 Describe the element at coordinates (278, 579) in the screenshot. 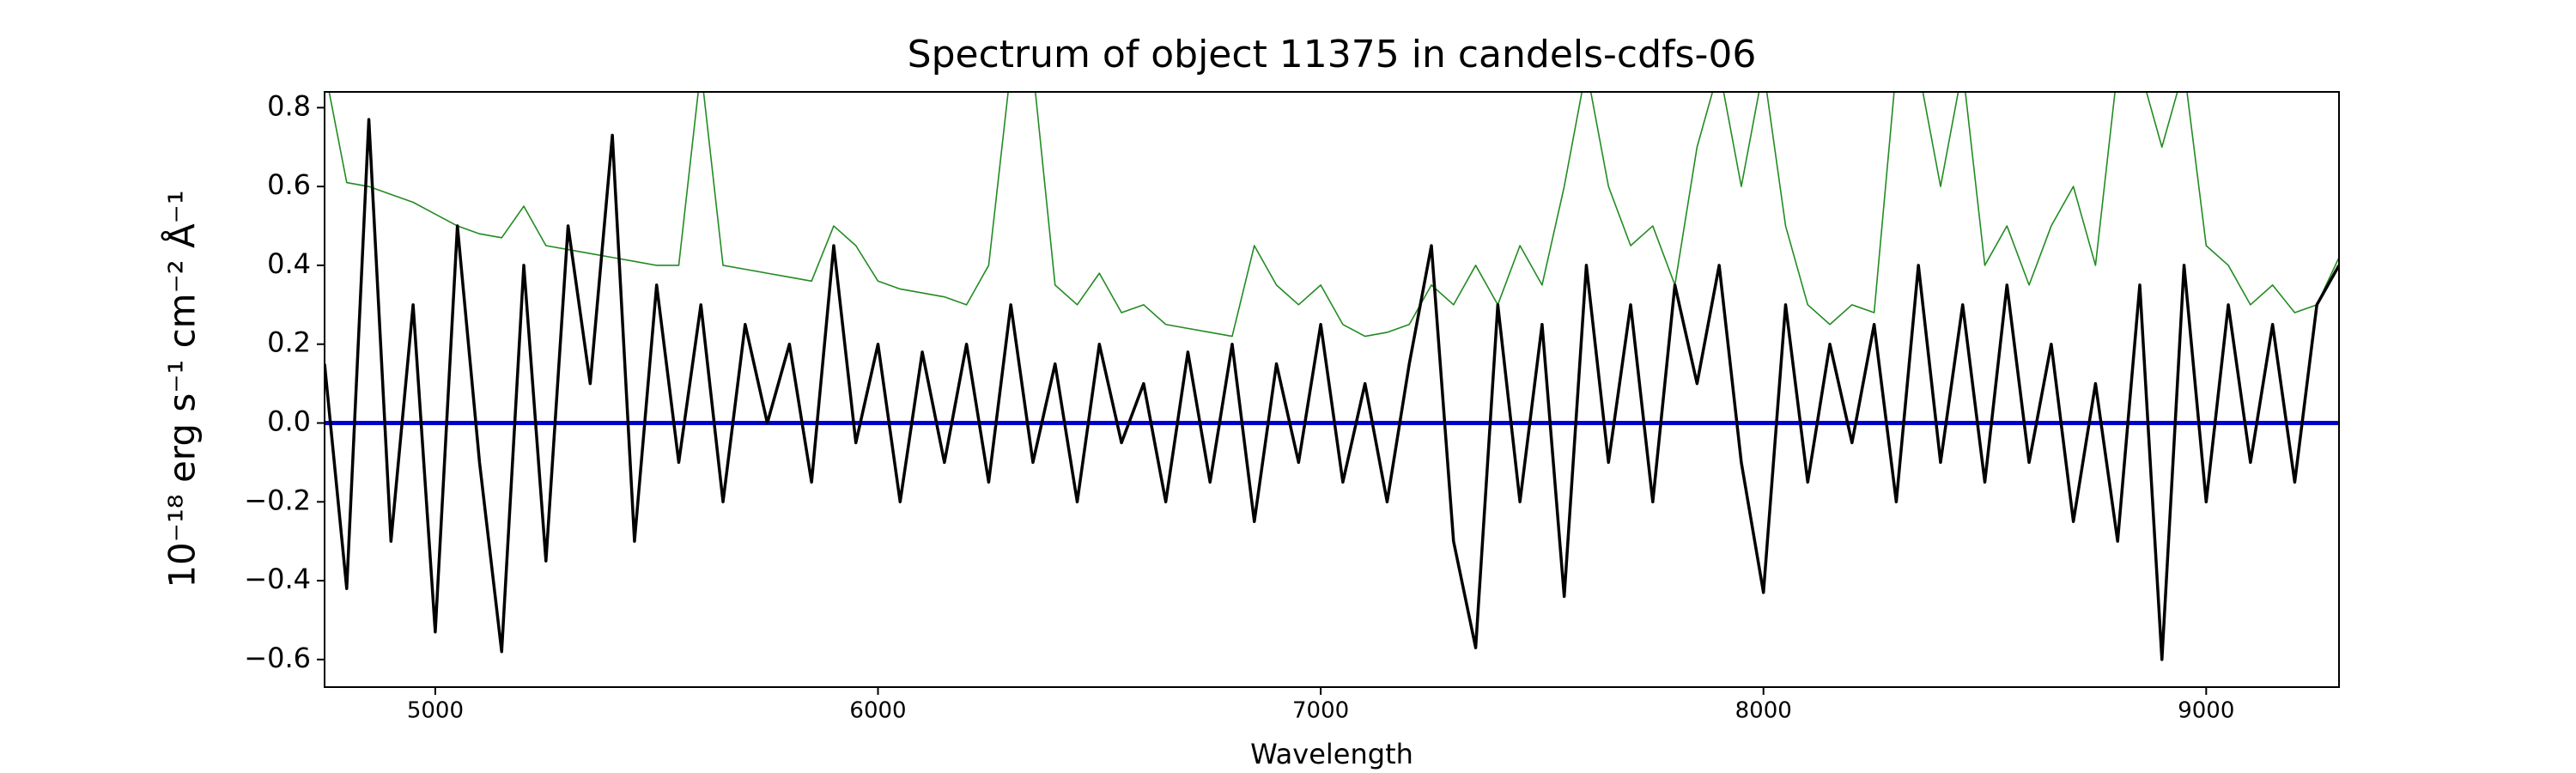

I see `y-tick-label: −0.4` at that location.